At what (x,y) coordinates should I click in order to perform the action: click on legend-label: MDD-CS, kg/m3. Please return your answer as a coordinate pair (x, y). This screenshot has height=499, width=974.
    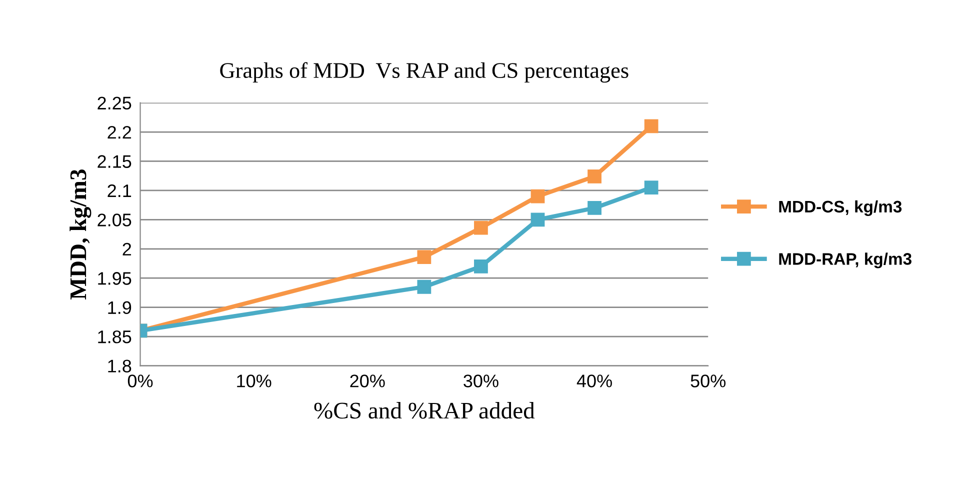
    Looking at the image, I should click on (840, 208).